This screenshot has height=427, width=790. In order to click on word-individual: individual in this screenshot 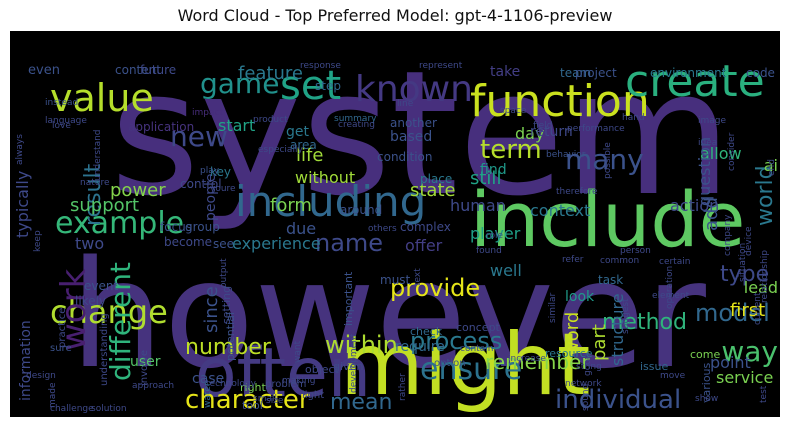, I will do `click(618, 400)`.